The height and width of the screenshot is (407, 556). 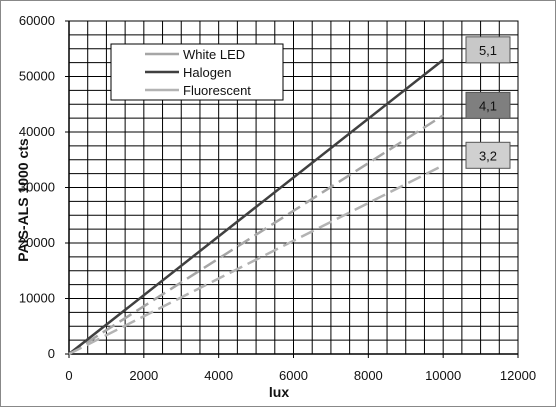 What do you see at coordinates (37, 131) in the screenshot?
I see `y-tick-label: 40000` at bounding box center [37, 131].